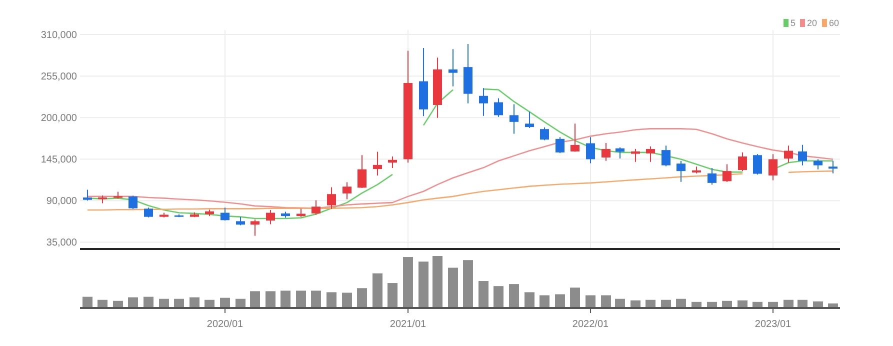  What do you see at coordinates (59, 160) in the screenshot?
I see `y-tick-label: 145,000` at bounding box center [59, 160].